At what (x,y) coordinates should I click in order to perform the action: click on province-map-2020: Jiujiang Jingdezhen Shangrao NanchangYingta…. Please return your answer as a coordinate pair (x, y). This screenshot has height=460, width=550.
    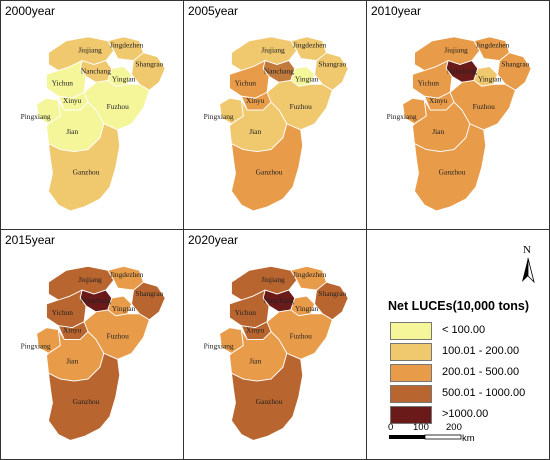
    Looking at the image, I should click on (276, 353).